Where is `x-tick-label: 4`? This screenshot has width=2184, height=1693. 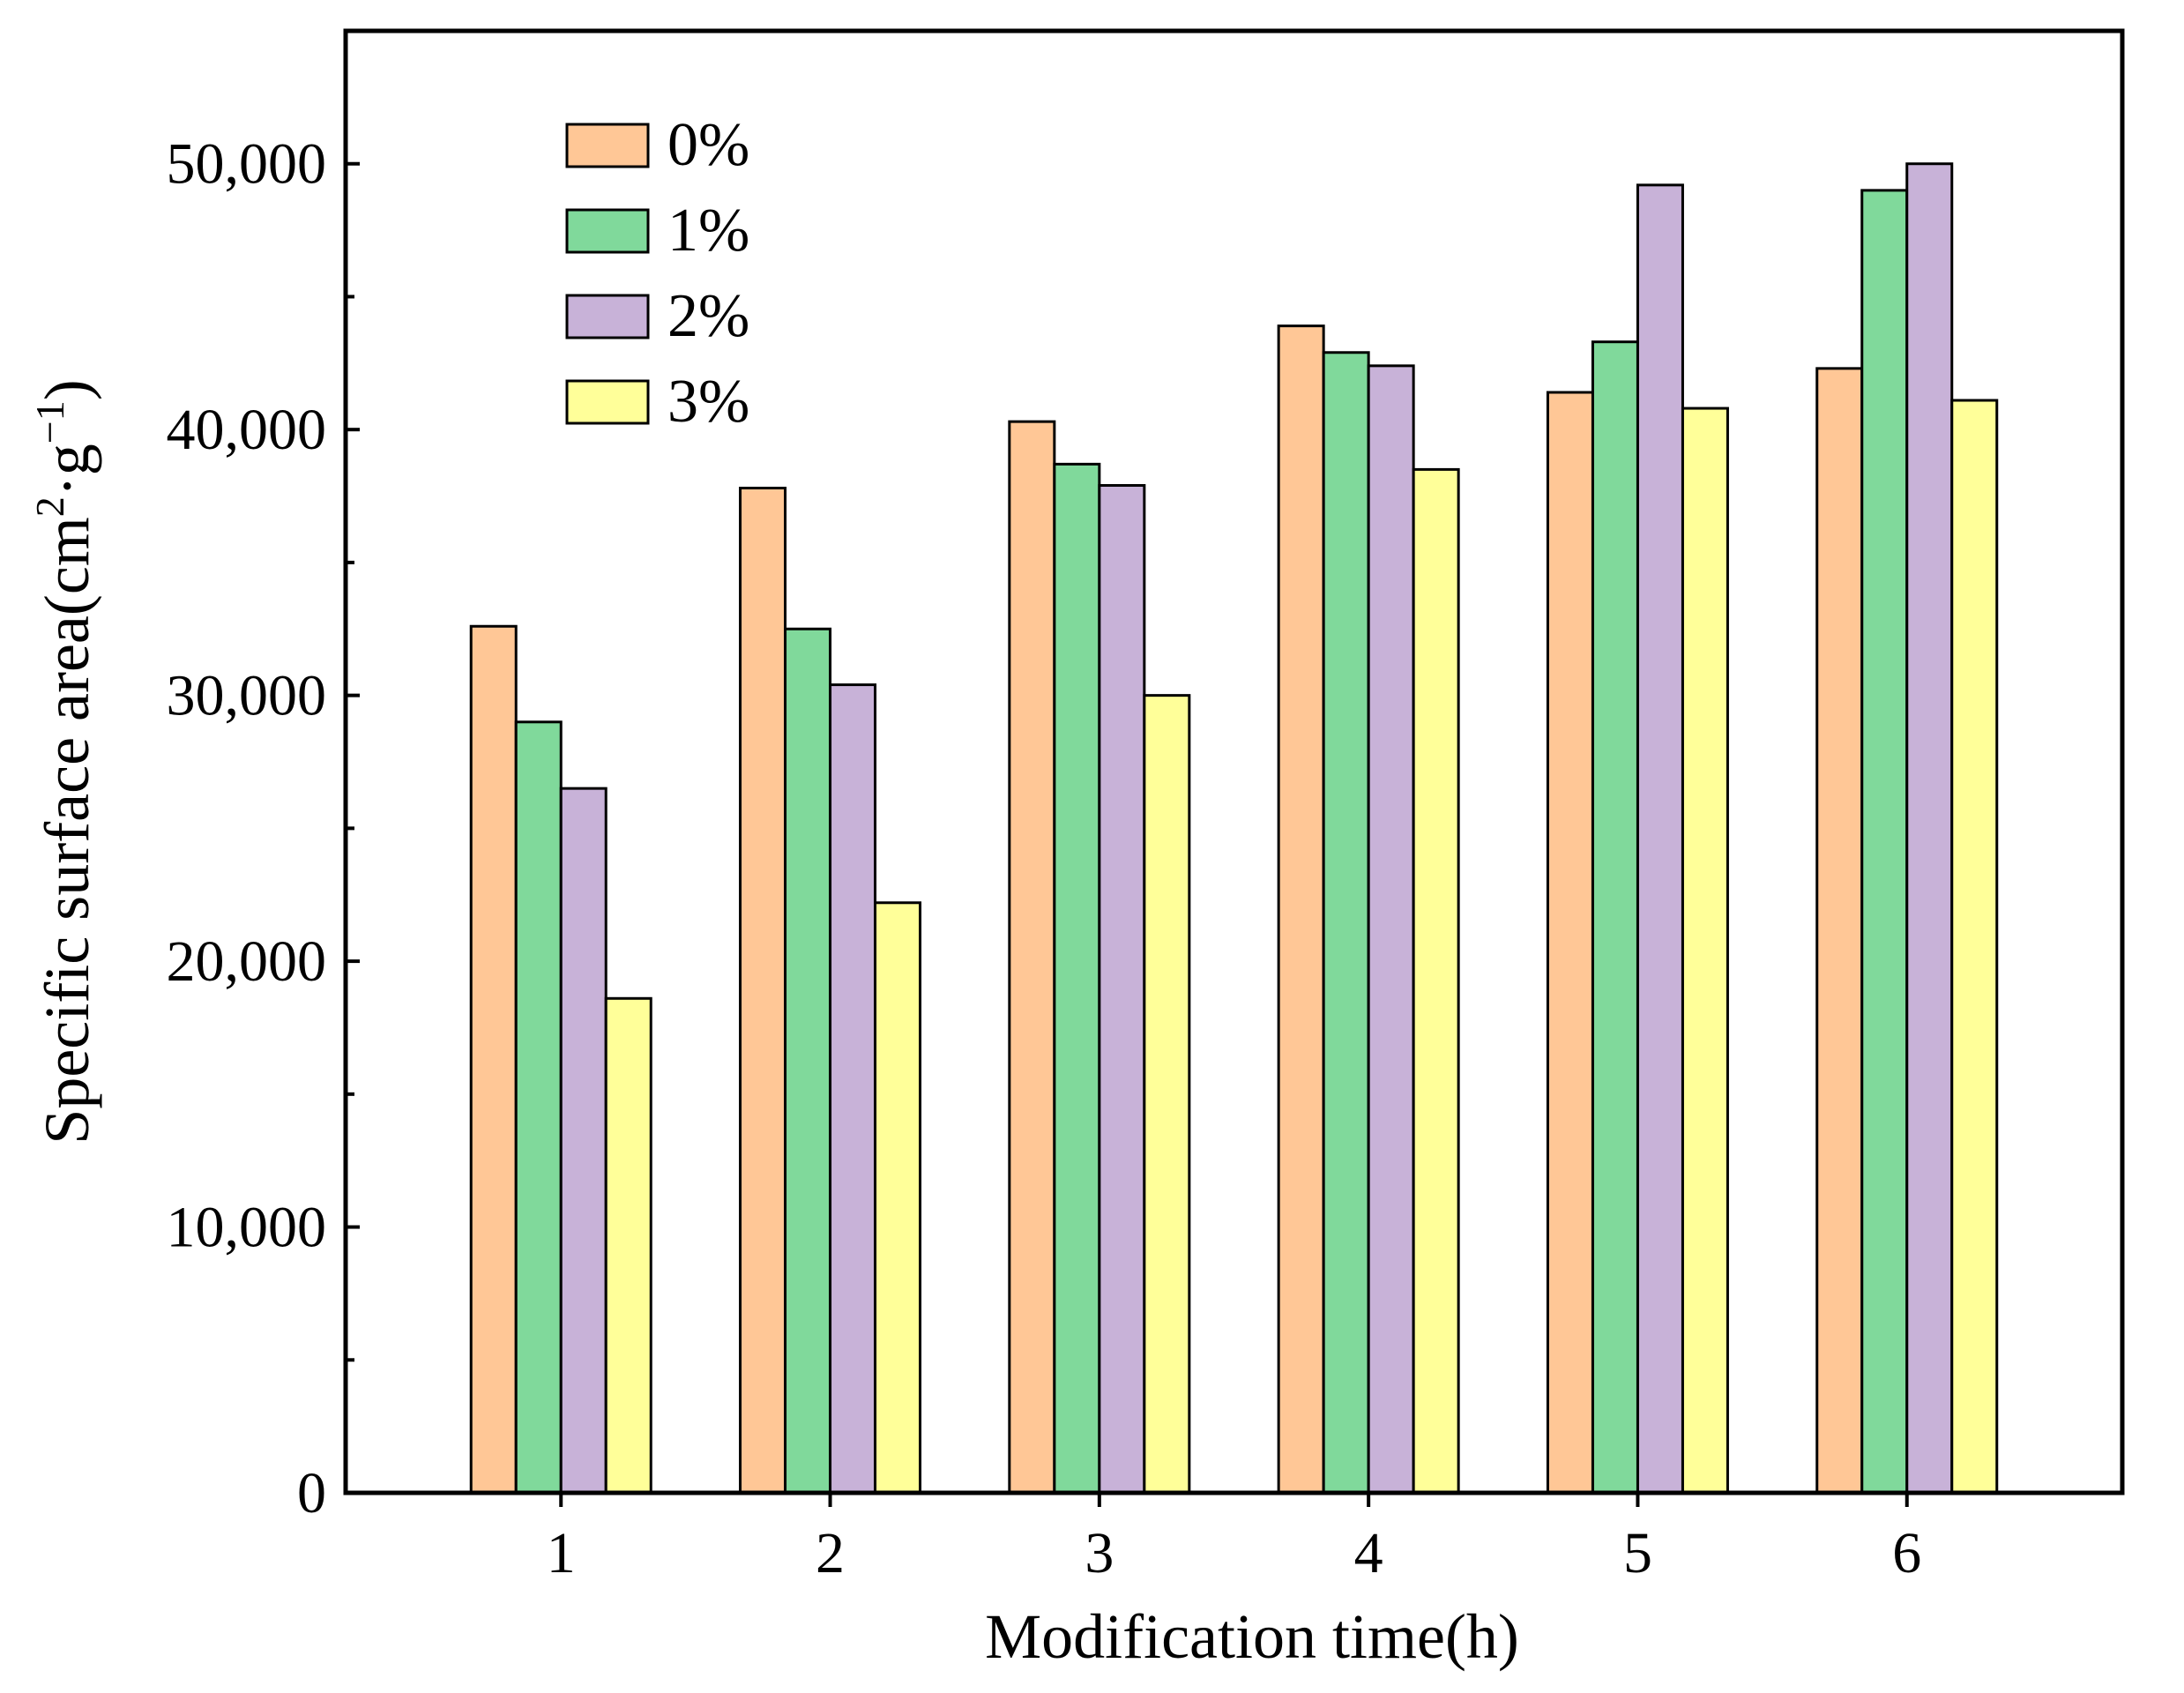 x-tick-label: 4 is located at coordinates (1368, 1553).